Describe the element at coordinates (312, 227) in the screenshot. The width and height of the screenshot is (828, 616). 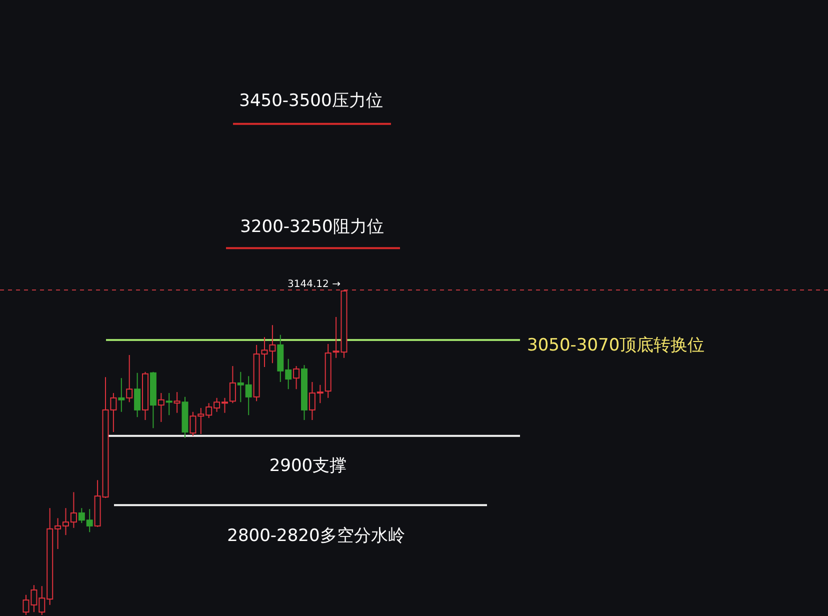
I see `ref-line-label: 3200-3250阻力位` at that location.